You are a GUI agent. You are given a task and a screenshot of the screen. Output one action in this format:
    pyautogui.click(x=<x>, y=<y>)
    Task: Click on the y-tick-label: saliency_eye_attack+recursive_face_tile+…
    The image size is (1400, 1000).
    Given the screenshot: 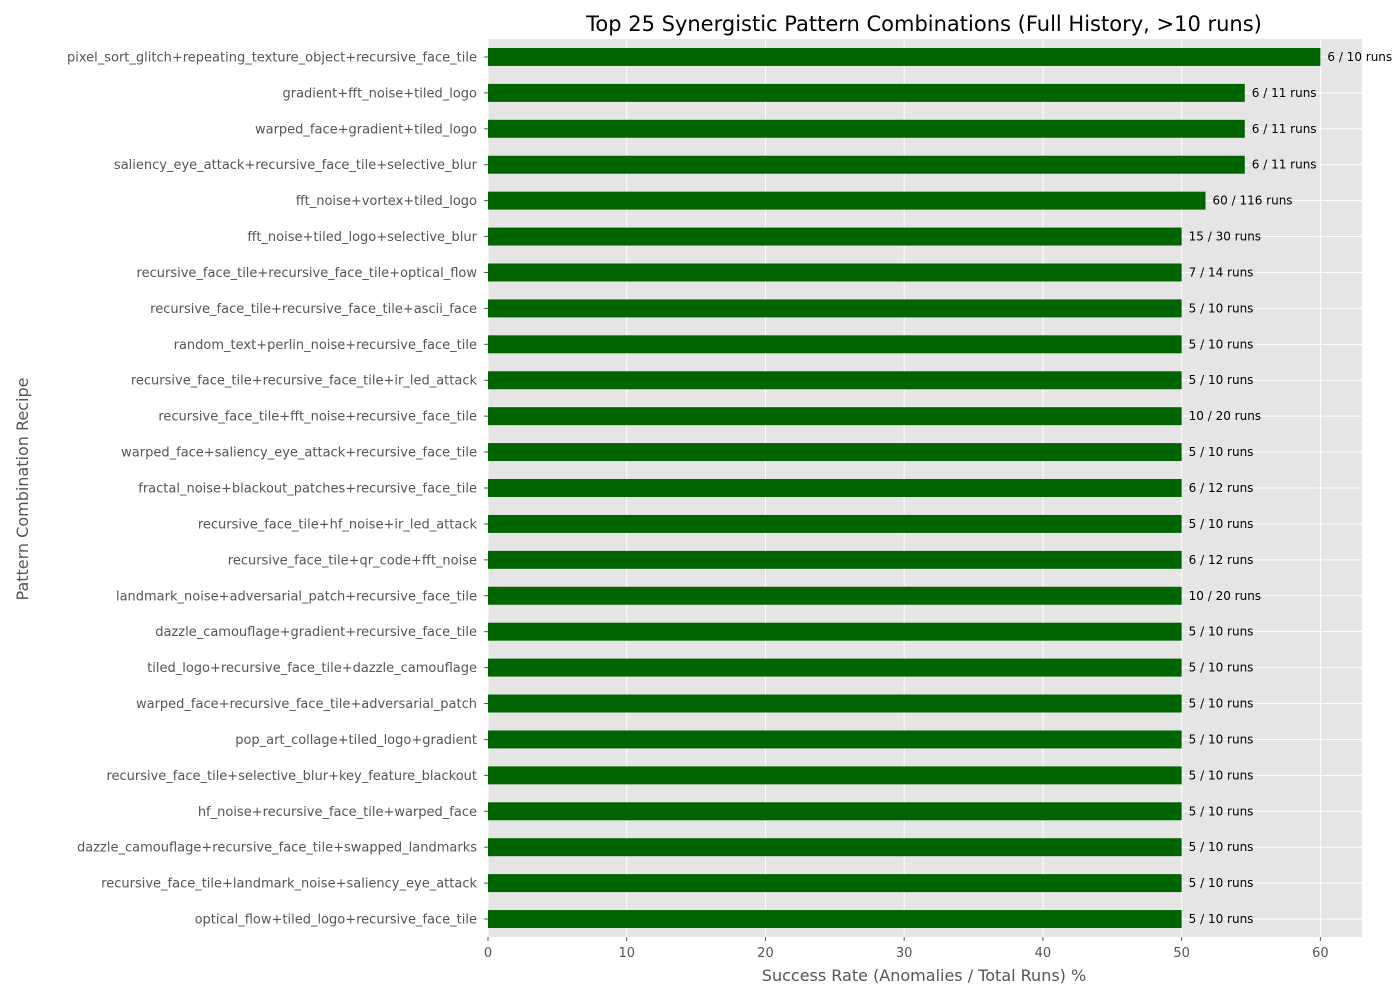 What is the action you would take?
    pyautogui.click(x=296, y=165)
    